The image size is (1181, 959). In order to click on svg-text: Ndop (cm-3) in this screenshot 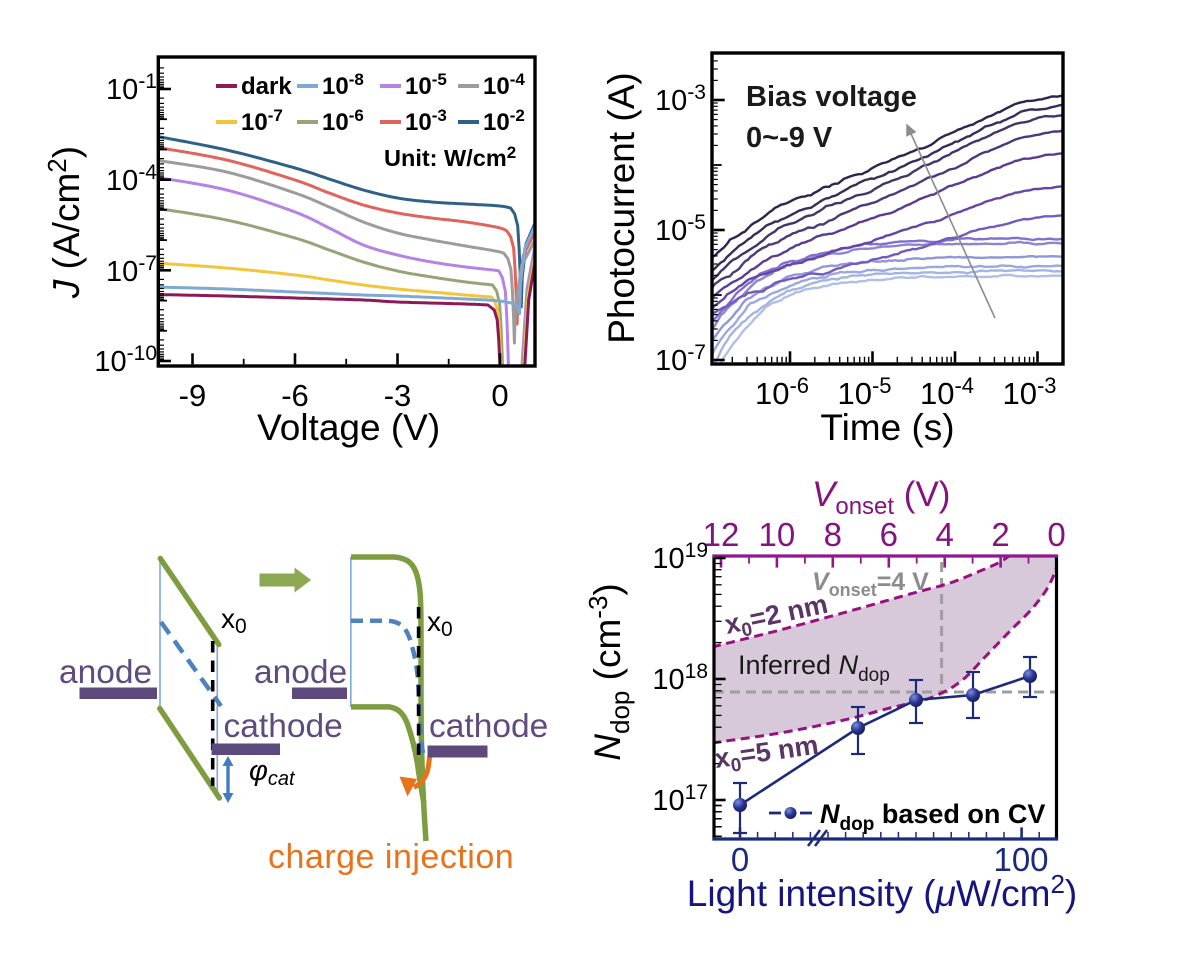, I will do `click(609, 672)`.